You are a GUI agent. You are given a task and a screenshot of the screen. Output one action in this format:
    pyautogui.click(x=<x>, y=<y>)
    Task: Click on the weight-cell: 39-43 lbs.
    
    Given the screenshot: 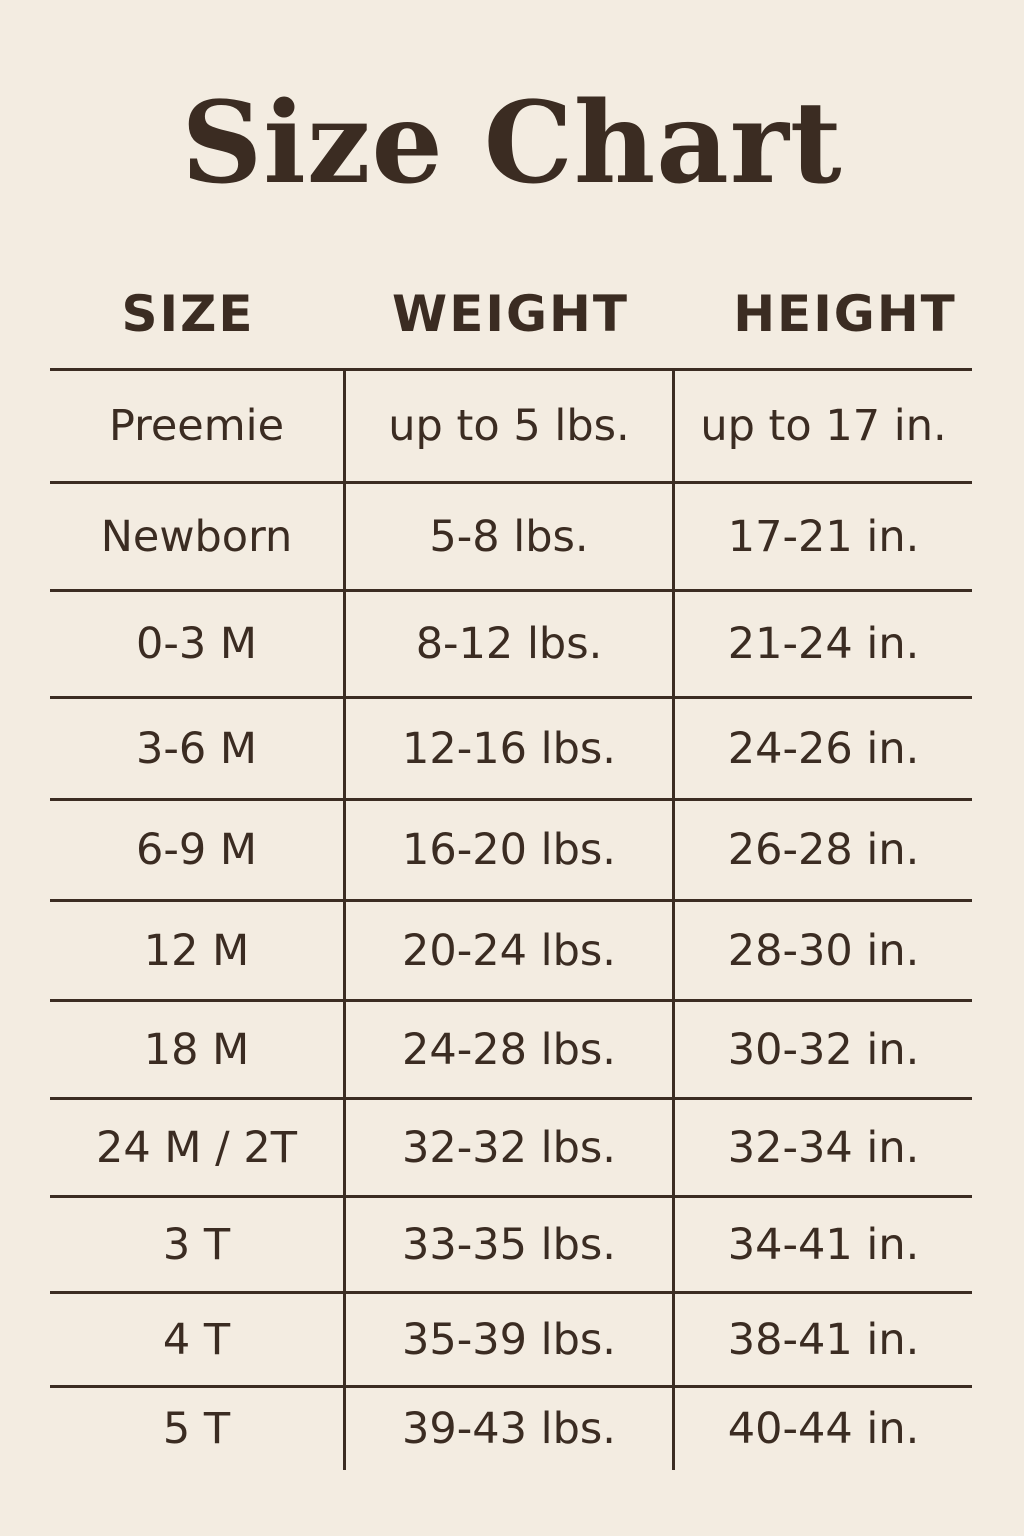 What is the action you would take?
    pyautogui.click(x=510, y=1429)
    